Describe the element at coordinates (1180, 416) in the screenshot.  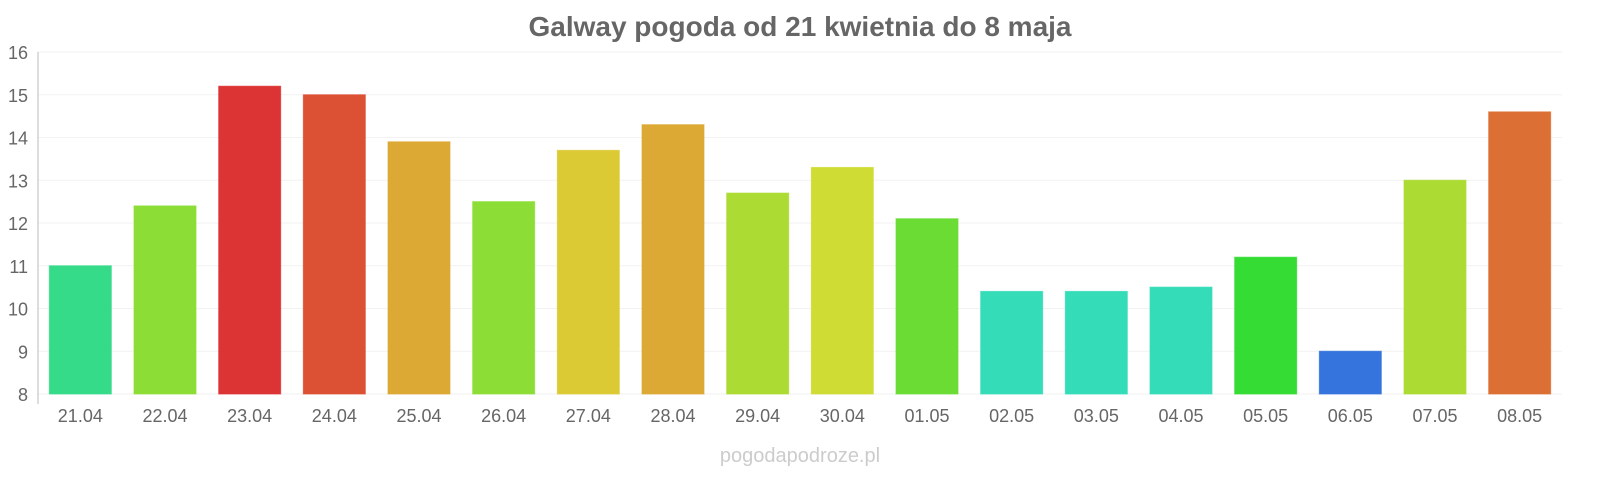
I see `x-tick-label: 04.05` at that location.